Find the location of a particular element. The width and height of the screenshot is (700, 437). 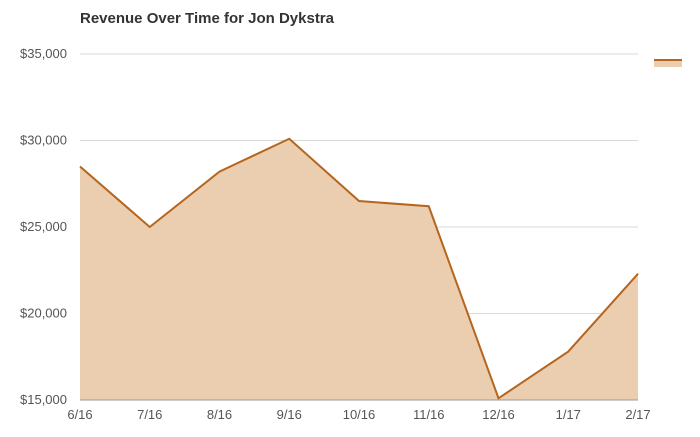

x-tick-label: 6/16 is located at coordinates (79, 414).